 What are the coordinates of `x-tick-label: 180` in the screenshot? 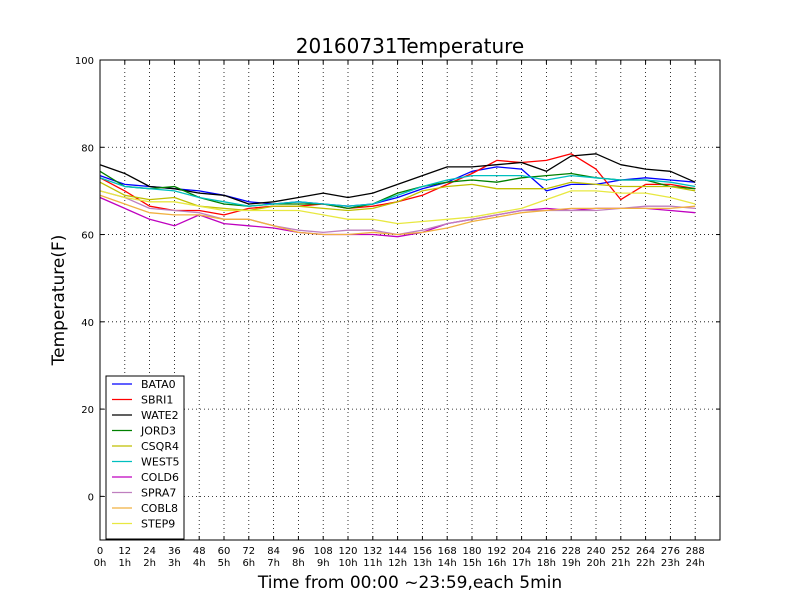 It's located at (471, 551).